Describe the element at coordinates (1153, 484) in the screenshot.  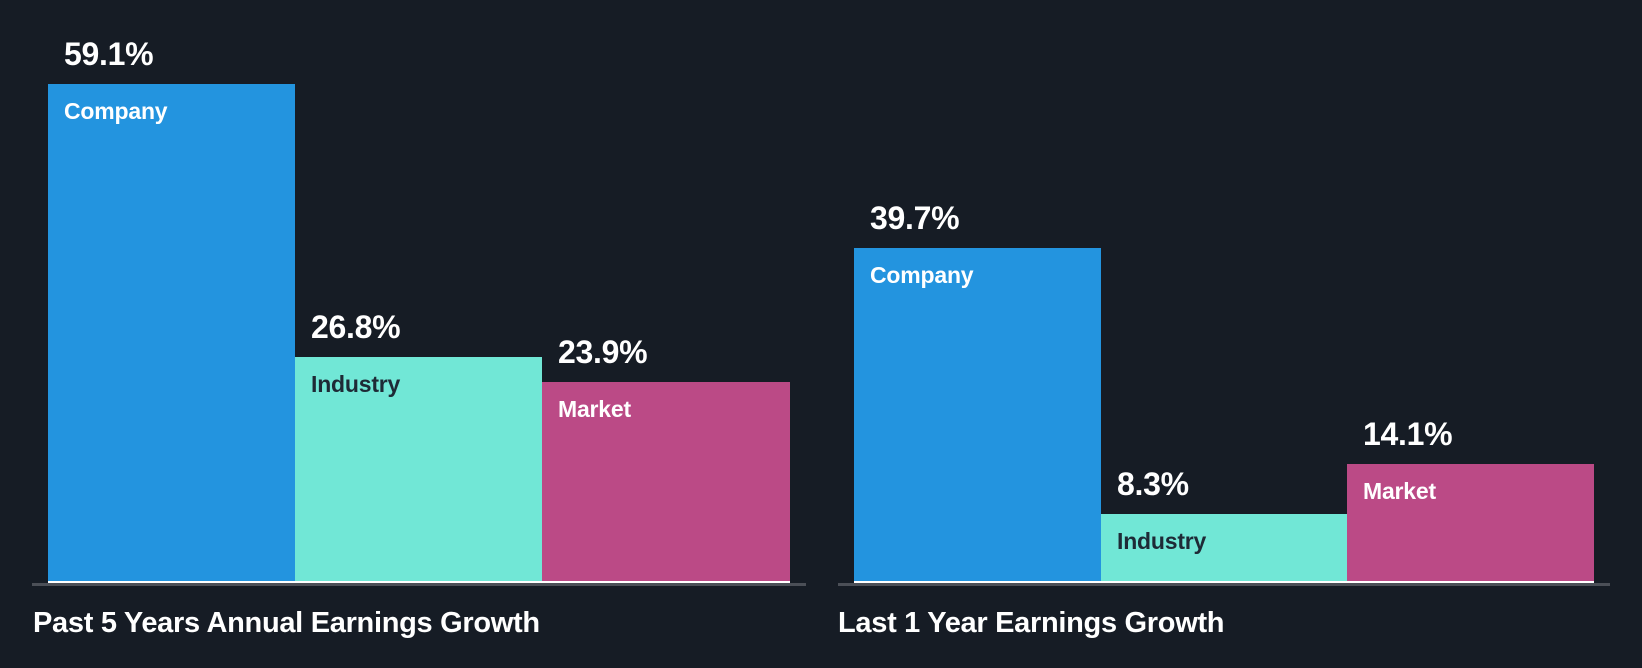
I see `value-label-industry: 8.3%` at that location.